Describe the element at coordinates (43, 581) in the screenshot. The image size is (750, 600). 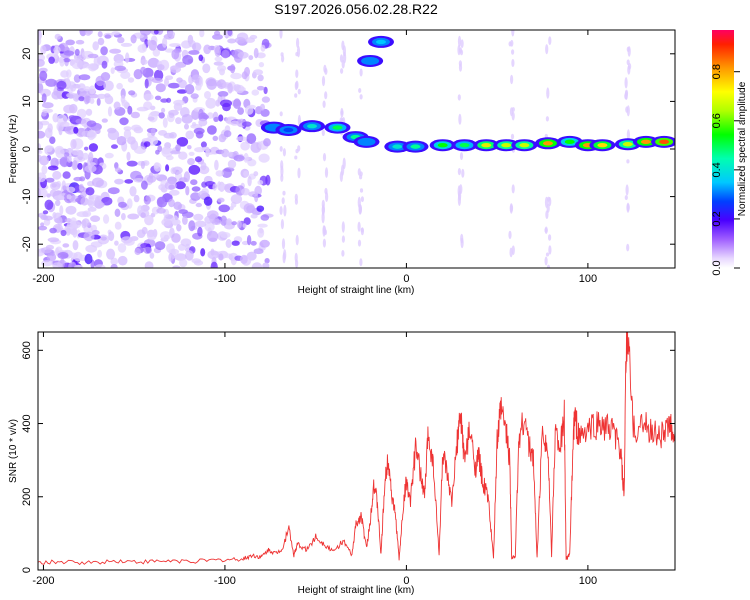
I see `x-tick-label: -200` at that location.